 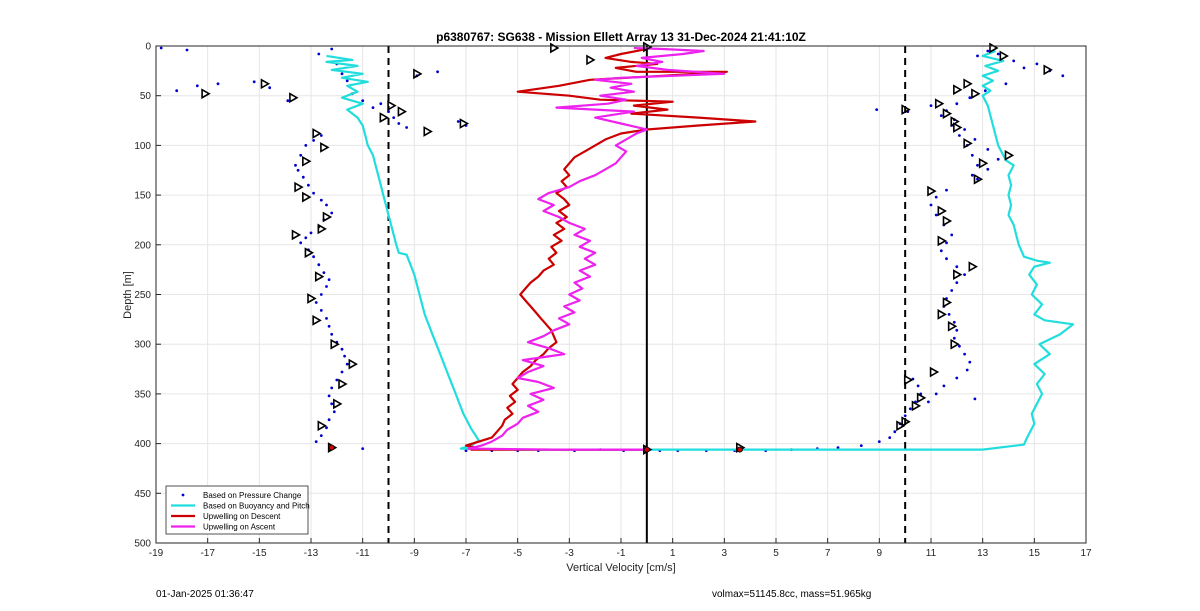 I want to click on x-tick-label: -13, so click(x=311, y=553).